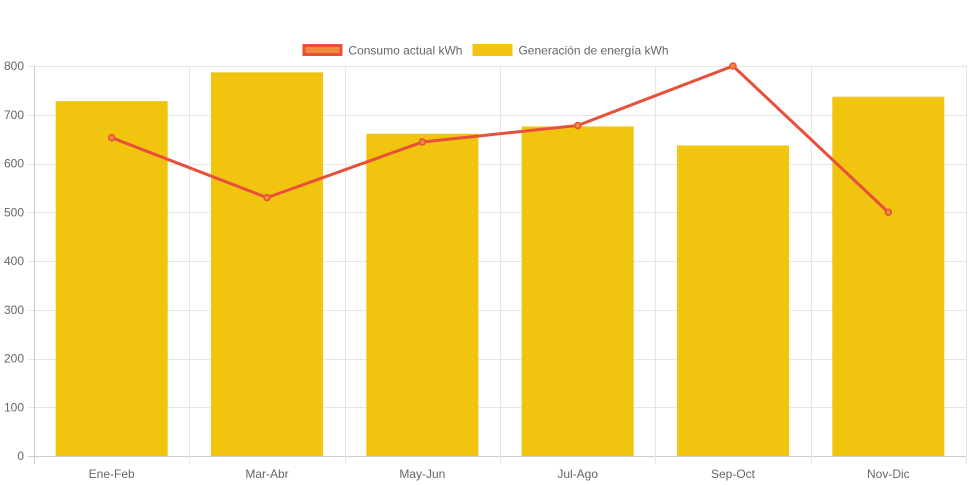 The image size is (971, 485). What do you see at coordinates (14, 66) in the screenshot?
I see `y-tick-label: 800` at bounding box center [14, 66].